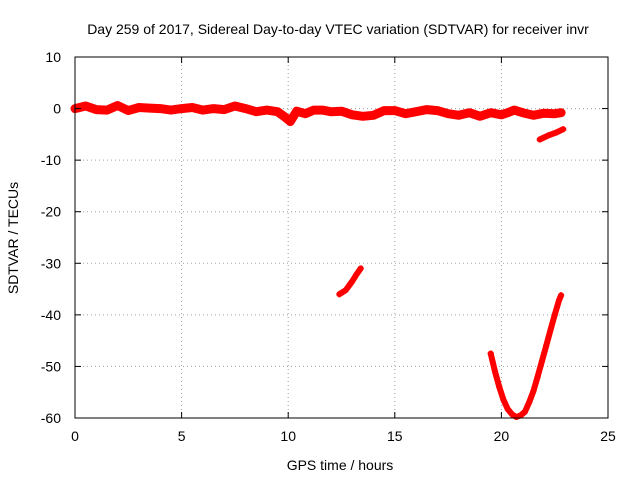 The image size is (640, 480). Describe the element at coordinates (340, 465) in the screenshot. I see `x-axis-label: GPS time / hours` at that location.